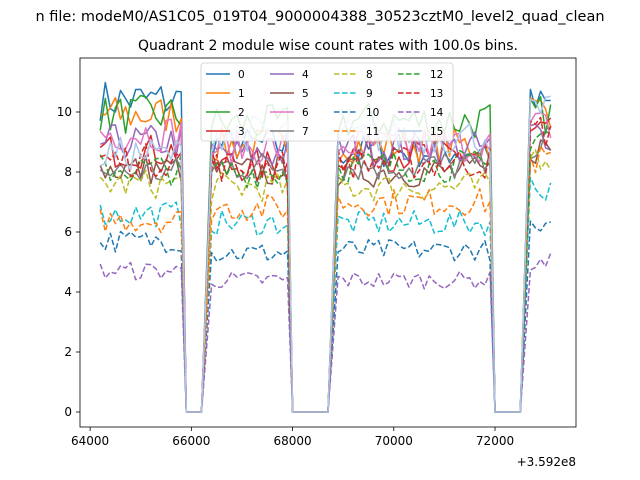 This screenshot has width=640, height=480. What do you see at coordinates (436, 132) in the screenshot?
I see `legend-label-15: 15` at bounding box center [436, 132].